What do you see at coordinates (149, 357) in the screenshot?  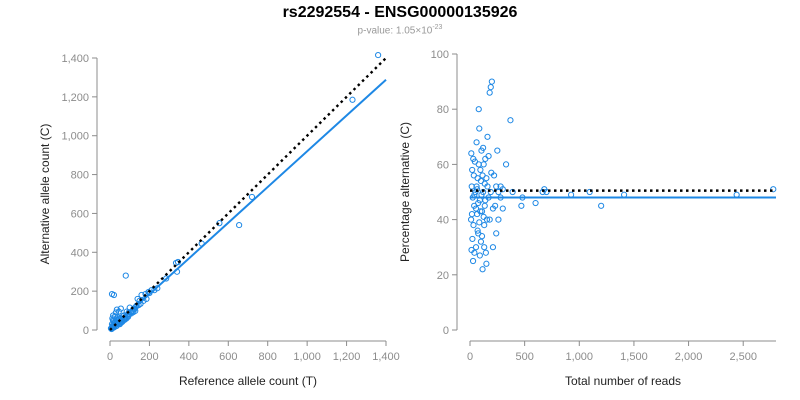 I see `left-x-tick-label: 200` at bounding box center [149, 357].